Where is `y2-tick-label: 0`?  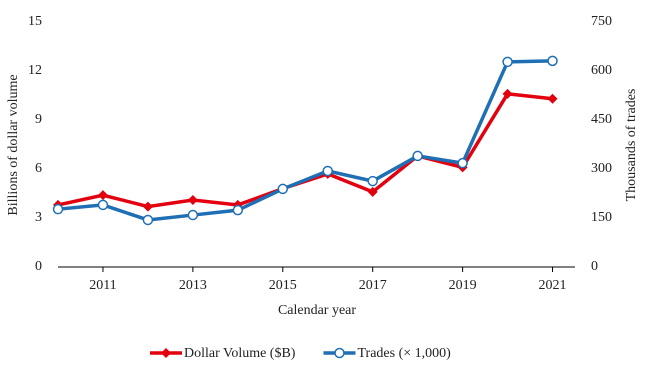 y2-tick-label: 0 is located at coordinates (594, 266).